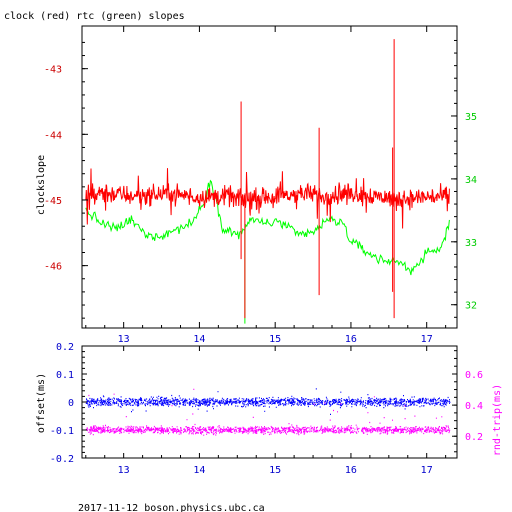 The image size is (512, 512). Describe the element at coordinates (53, 267) in the screenshot. I see `top-y-tick-label: -46` at that location.